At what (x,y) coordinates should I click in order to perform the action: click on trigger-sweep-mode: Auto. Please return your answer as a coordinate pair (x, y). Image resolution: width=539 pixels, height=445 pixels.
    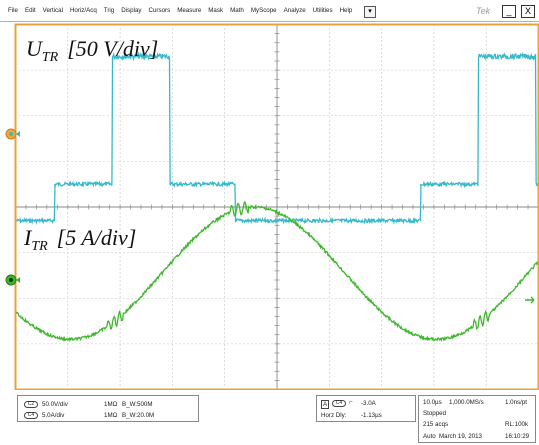
    Looking at the image, I should click on (429, 436).